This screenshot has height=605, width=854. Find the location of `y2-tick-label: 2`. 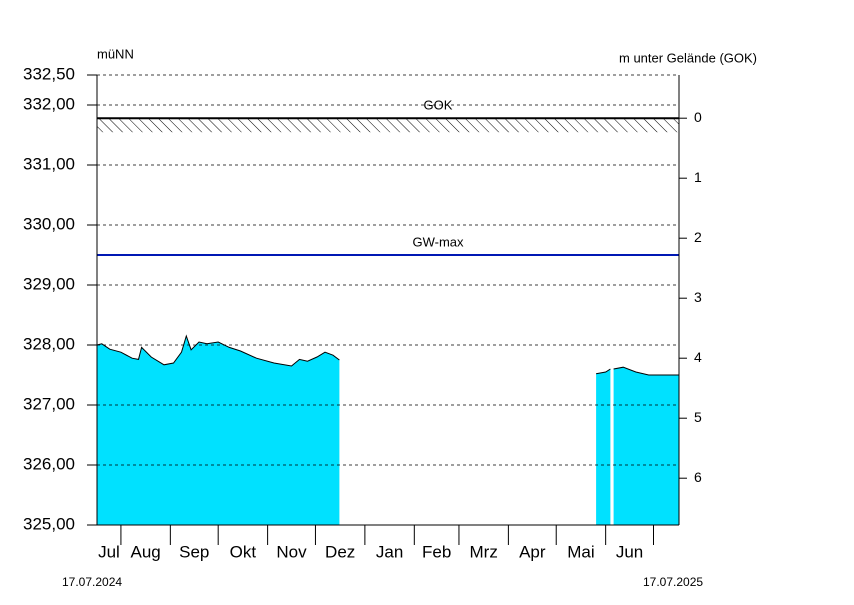

y2-tick-label: 2 is located at coordinates (698, 237).